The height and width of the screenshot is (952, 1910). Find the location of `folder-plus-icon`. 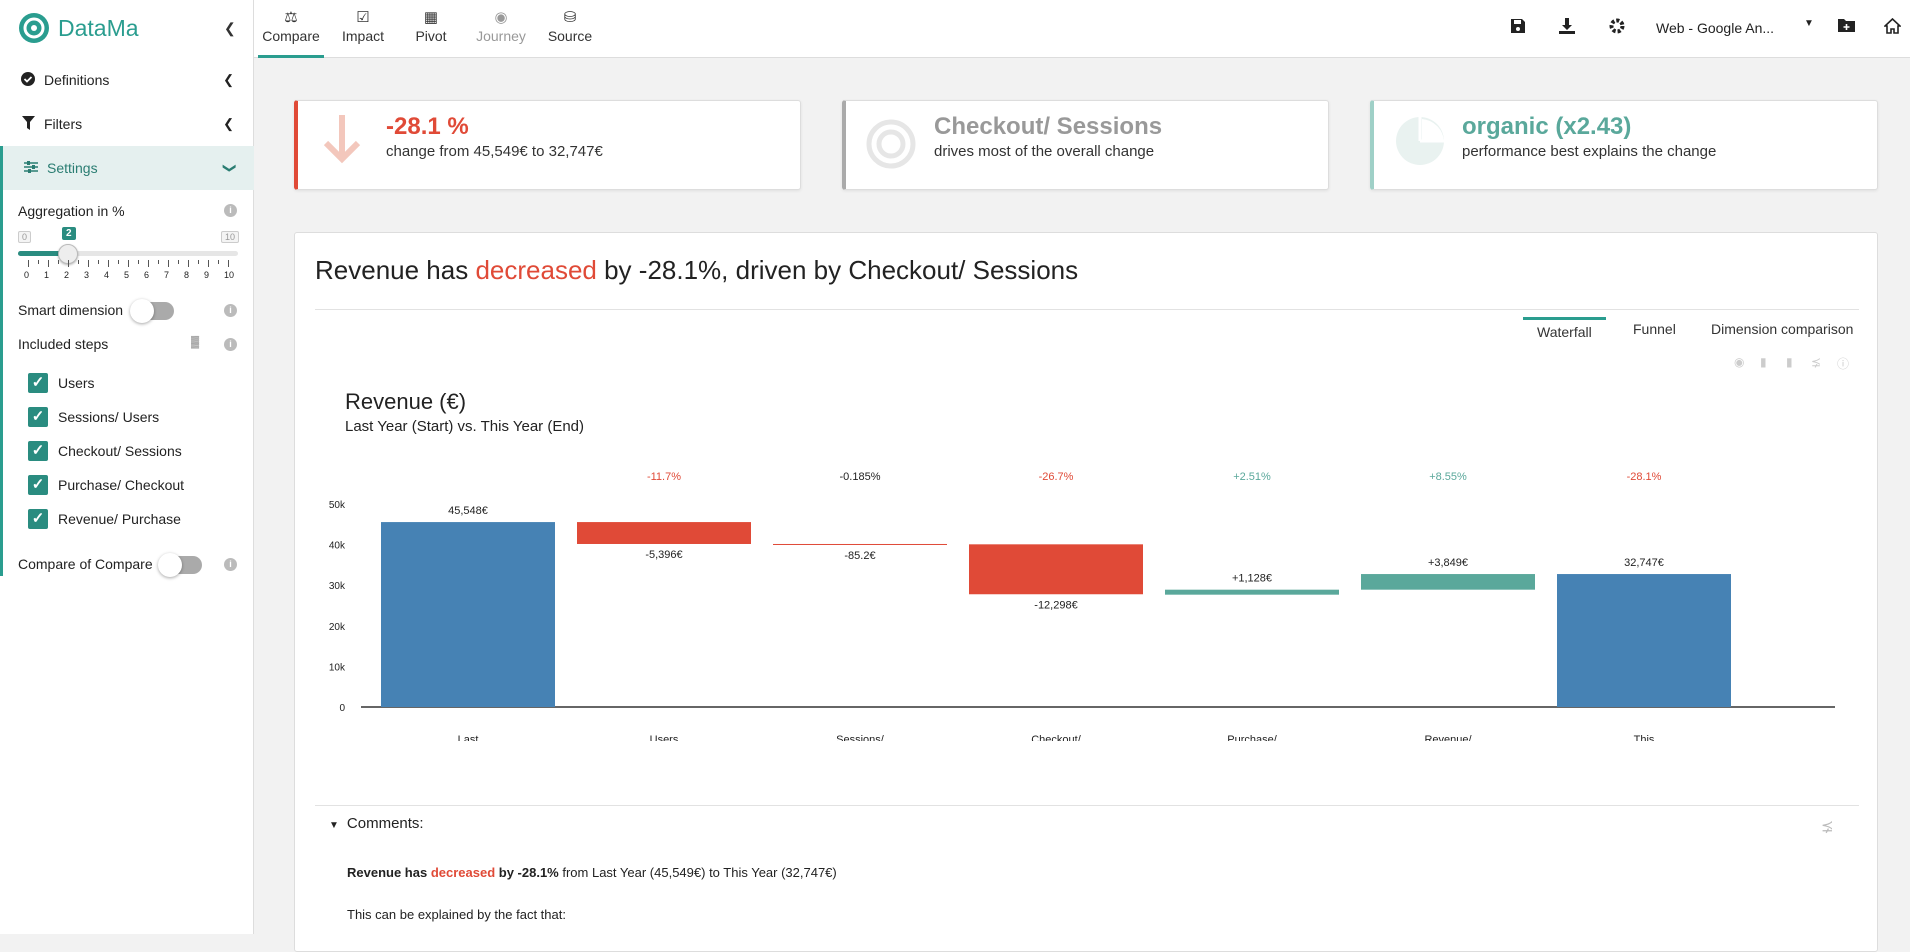

folder-plus-icon is located at coordinates (1846, 27).